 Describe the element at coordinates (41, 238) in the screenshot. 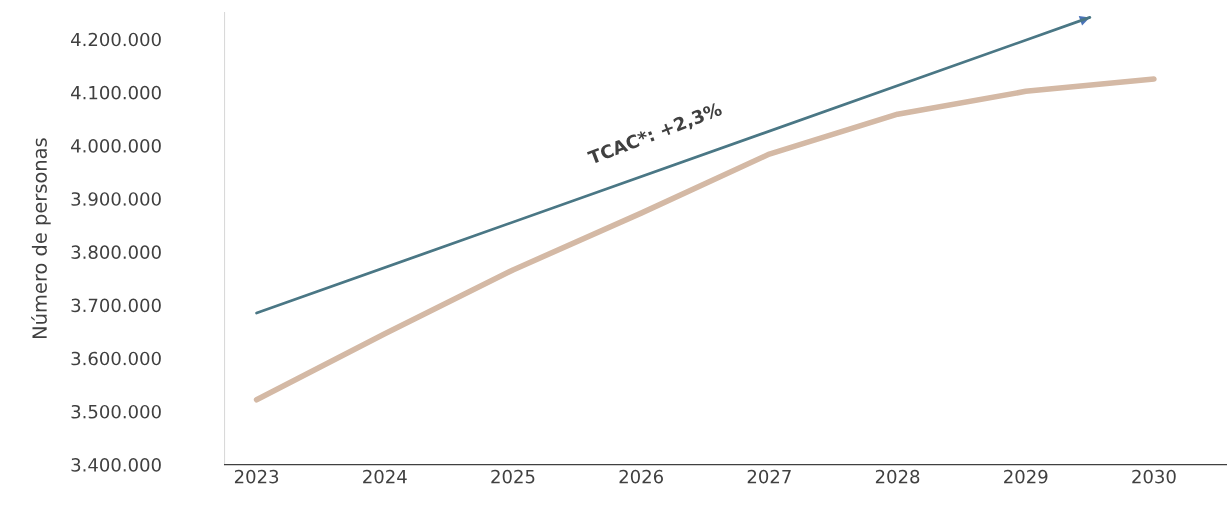

I see `y-axis-title: Número de personas` at that location.